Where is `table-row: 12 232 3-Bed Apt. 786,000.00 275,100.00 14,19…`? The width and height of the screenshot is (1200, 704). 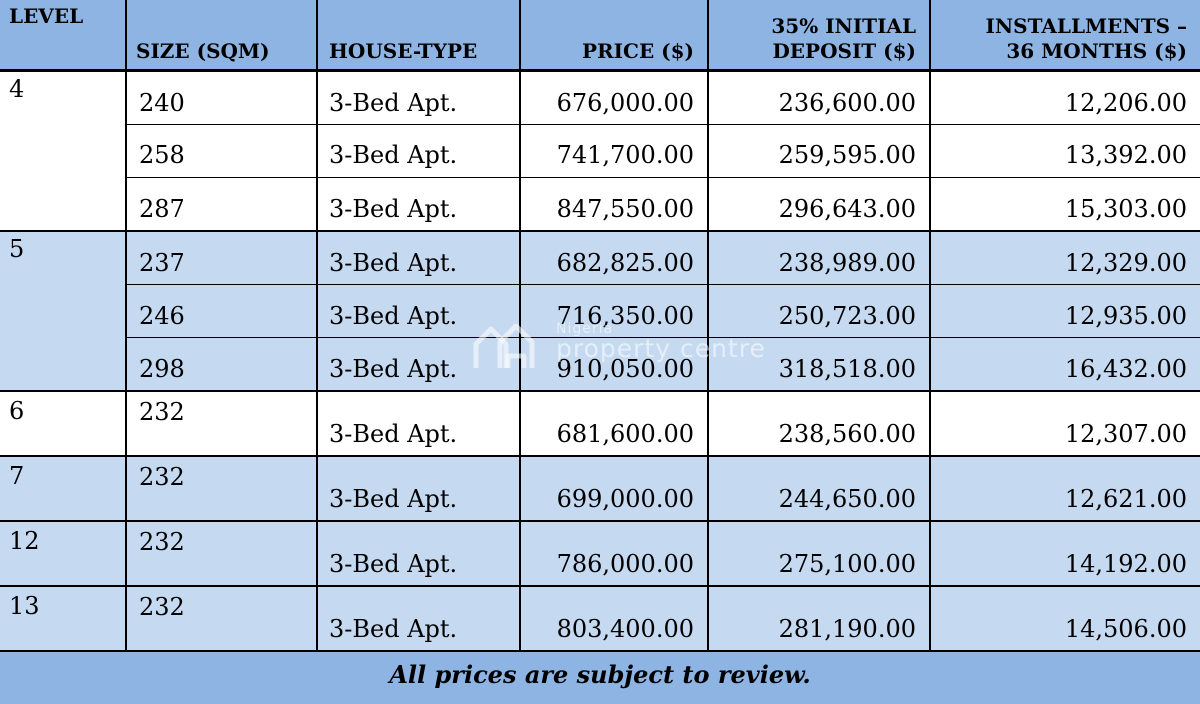
table-row: 12 232 3-Bed Apt. 786,000.00 275,100.00 14,19… is located at coordinates (600, 553).